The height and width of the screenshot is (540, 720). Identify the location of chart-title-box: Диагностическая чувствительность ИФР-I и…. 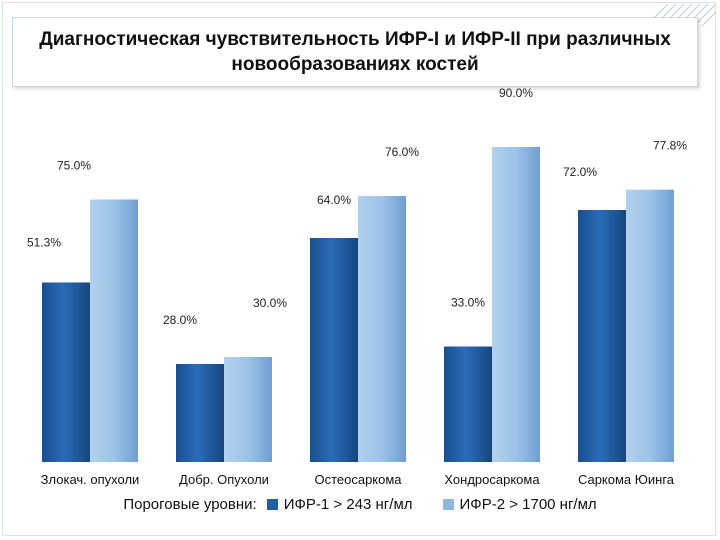
(355, 52).